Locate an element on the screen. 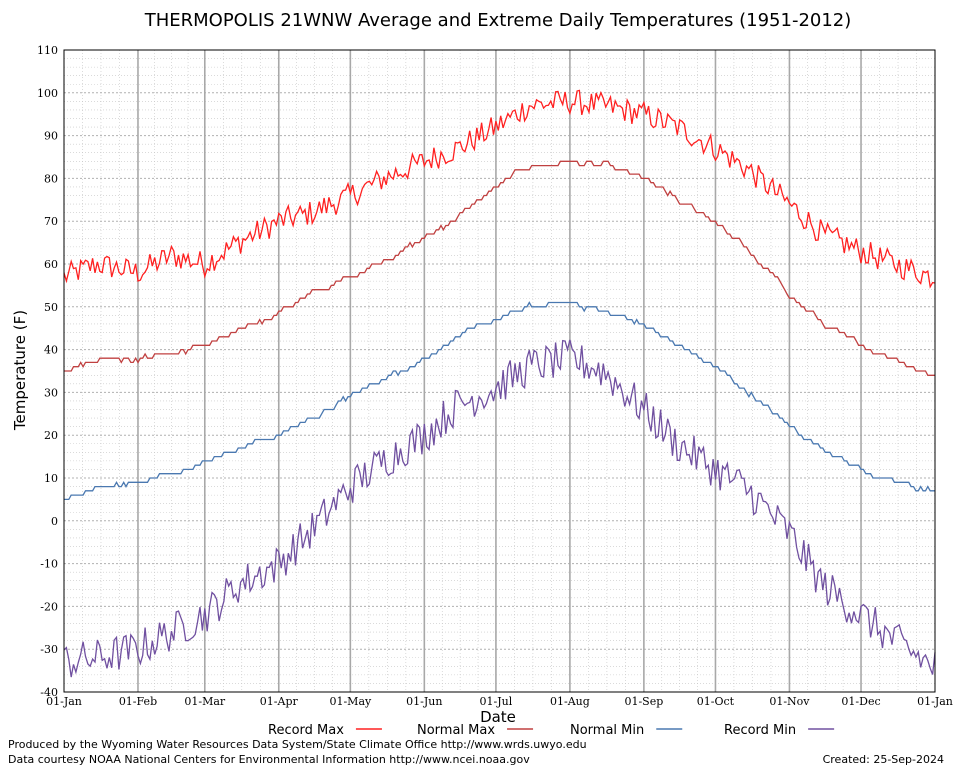 Image resolution: width=954 pixels, height=768 pixels. footer-created: Created: 25-Sep-2024 is located at coordinates (883, 759).